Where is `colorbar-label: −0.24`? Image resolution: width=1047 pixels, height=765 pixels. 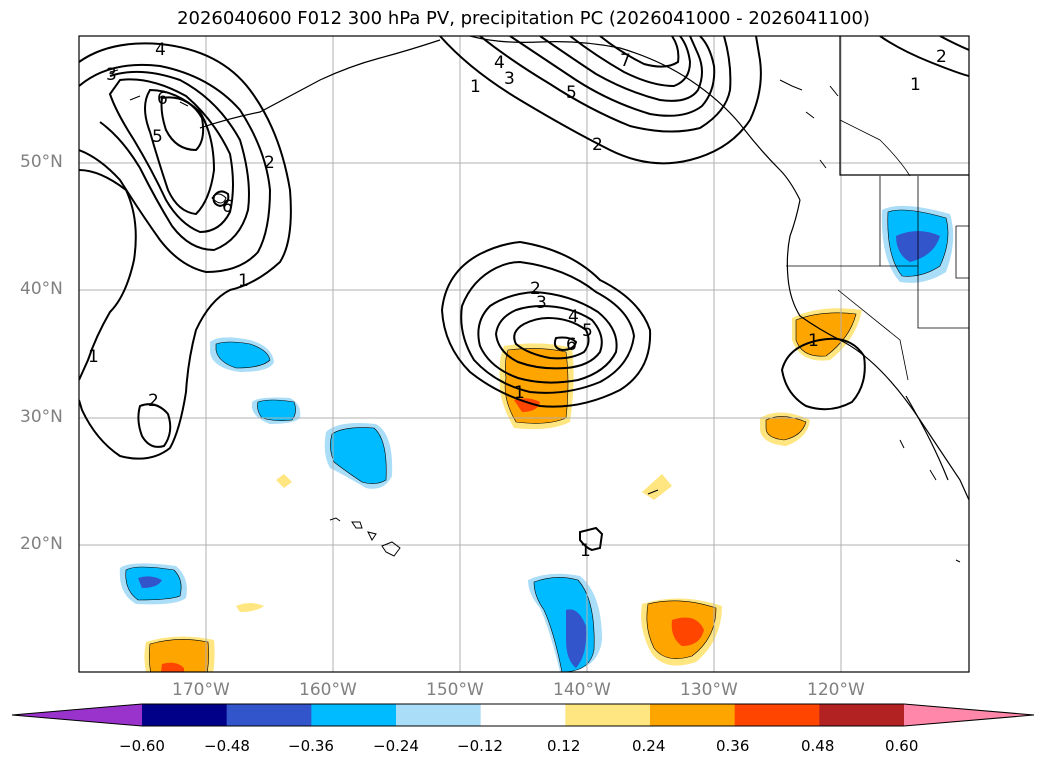
colorbar-label: −0.24 is located at coordinates (396, 746).